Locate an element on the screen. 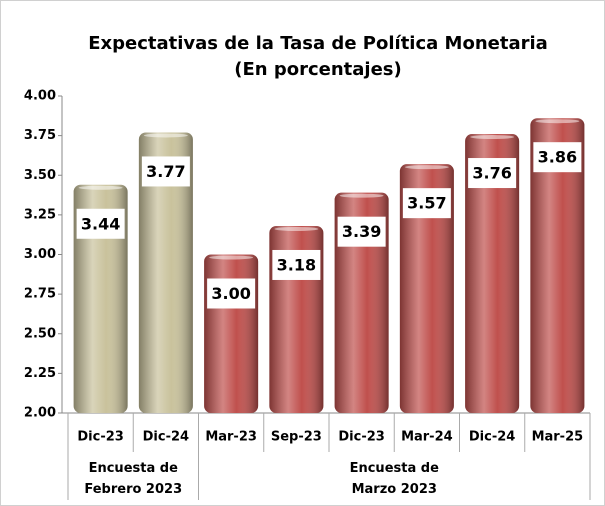  x-tick-label: Mar-23 is located at coordinates (231, 437).